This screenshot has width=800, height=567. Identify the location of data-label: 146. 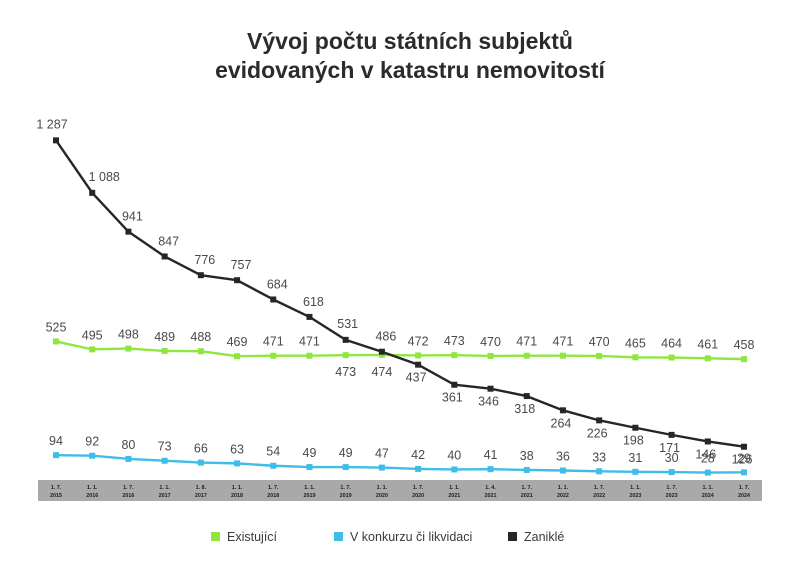
(705, 454).